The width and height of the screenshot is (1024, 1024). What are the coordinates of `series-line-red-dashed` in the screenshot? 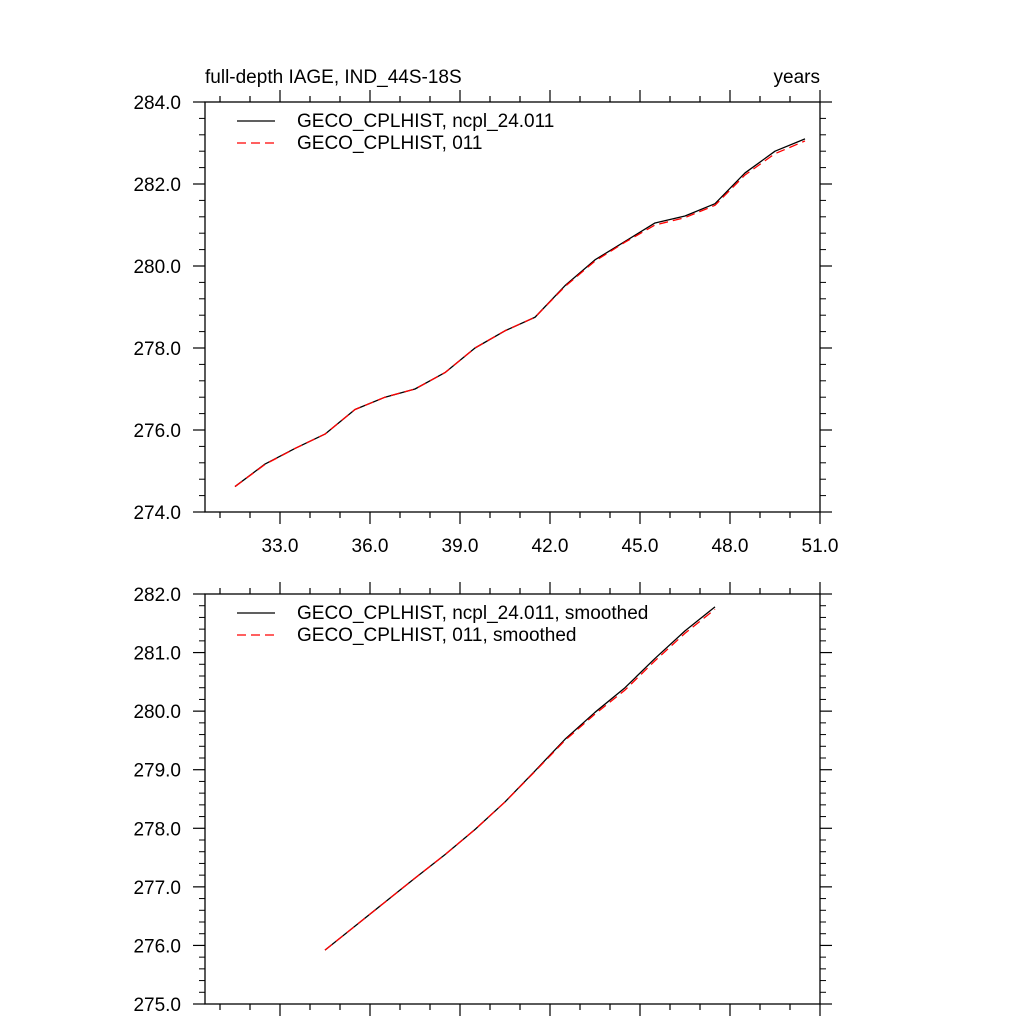 It's located at (520, 779).